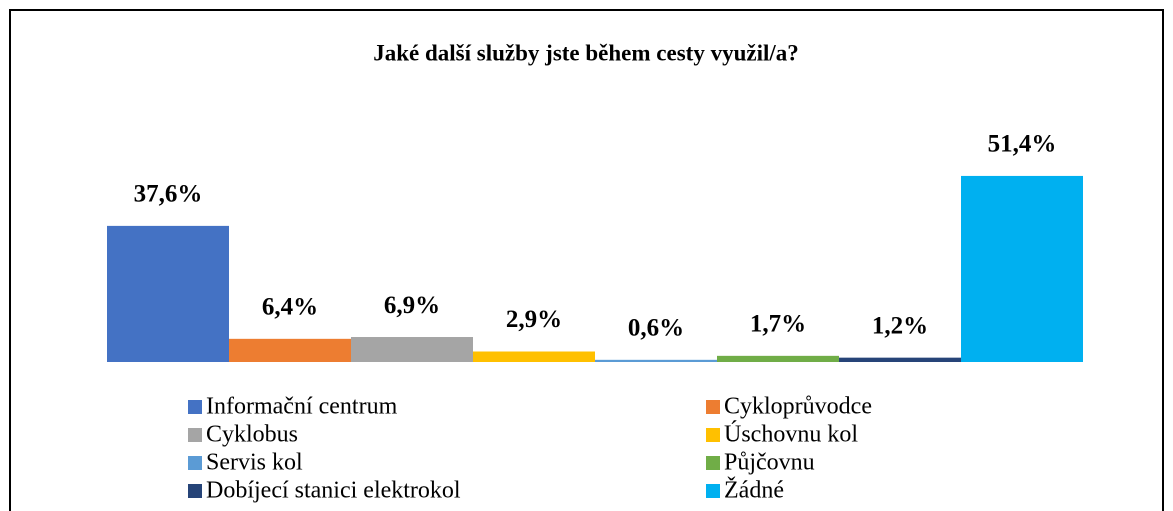 Image resolution: width=1173 pixels, height=511 pixels. What do you see at coordinates (900, 325) in the screenshot?
I see `value-label: 1,2%` at bounding box center [900, 325].